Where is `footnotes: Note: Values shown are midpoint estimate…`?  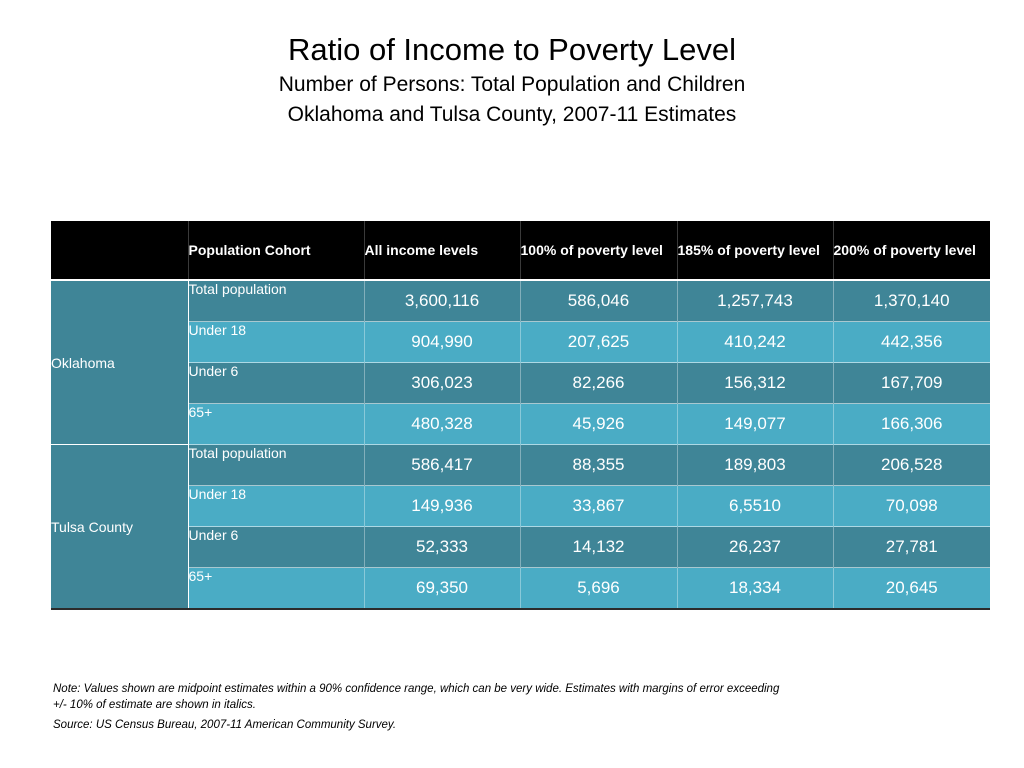 footnotes: Note: Values shown are midpoint estimate… is located at coordinates (483, 707).